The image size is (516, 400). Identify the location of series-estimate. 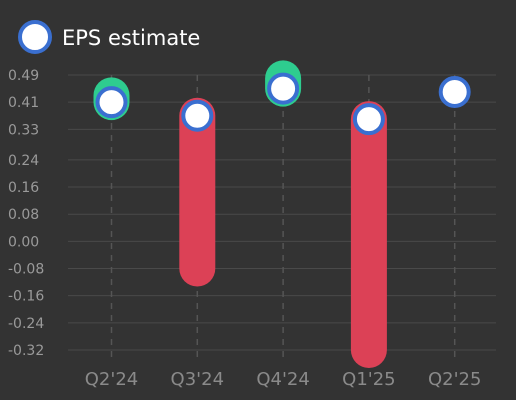
(283, 104).